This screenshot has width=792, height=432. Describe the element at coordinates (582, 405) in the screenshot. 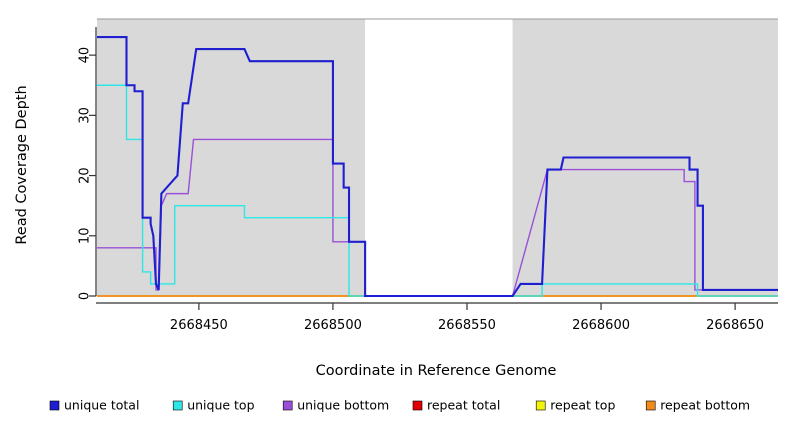

I see `legend-label: repeat top` at that location.